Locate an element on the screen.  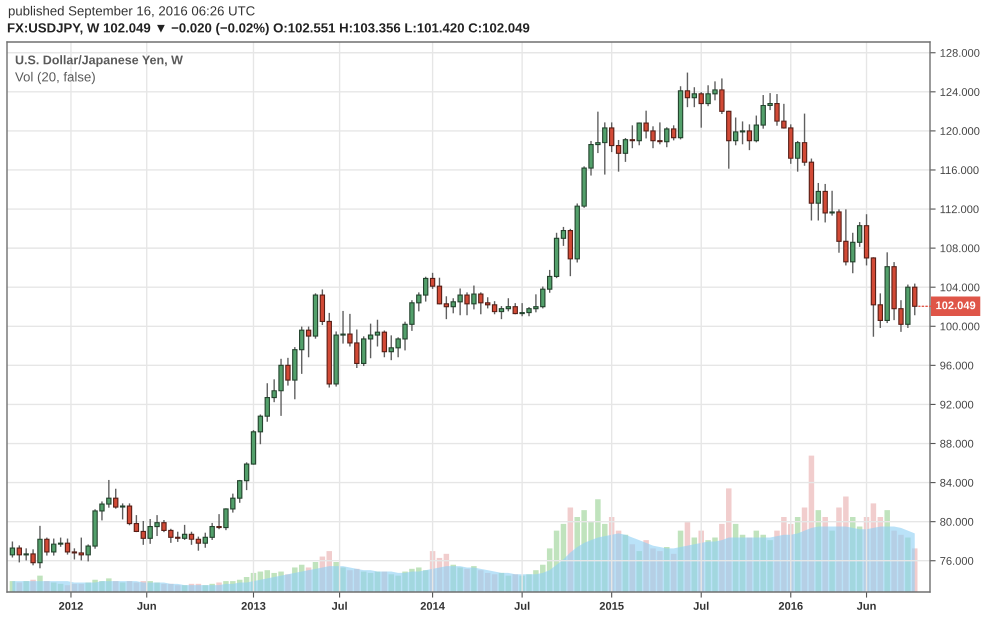
x-tick-label: 2016 is located at coordinates (790, 606).